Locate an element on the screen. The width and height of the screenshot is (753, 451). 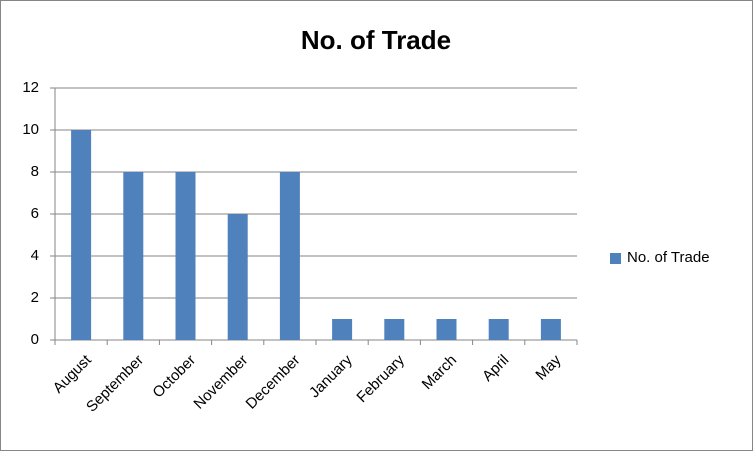
y-tick-label: 0 is located at coordinates (35, 339).